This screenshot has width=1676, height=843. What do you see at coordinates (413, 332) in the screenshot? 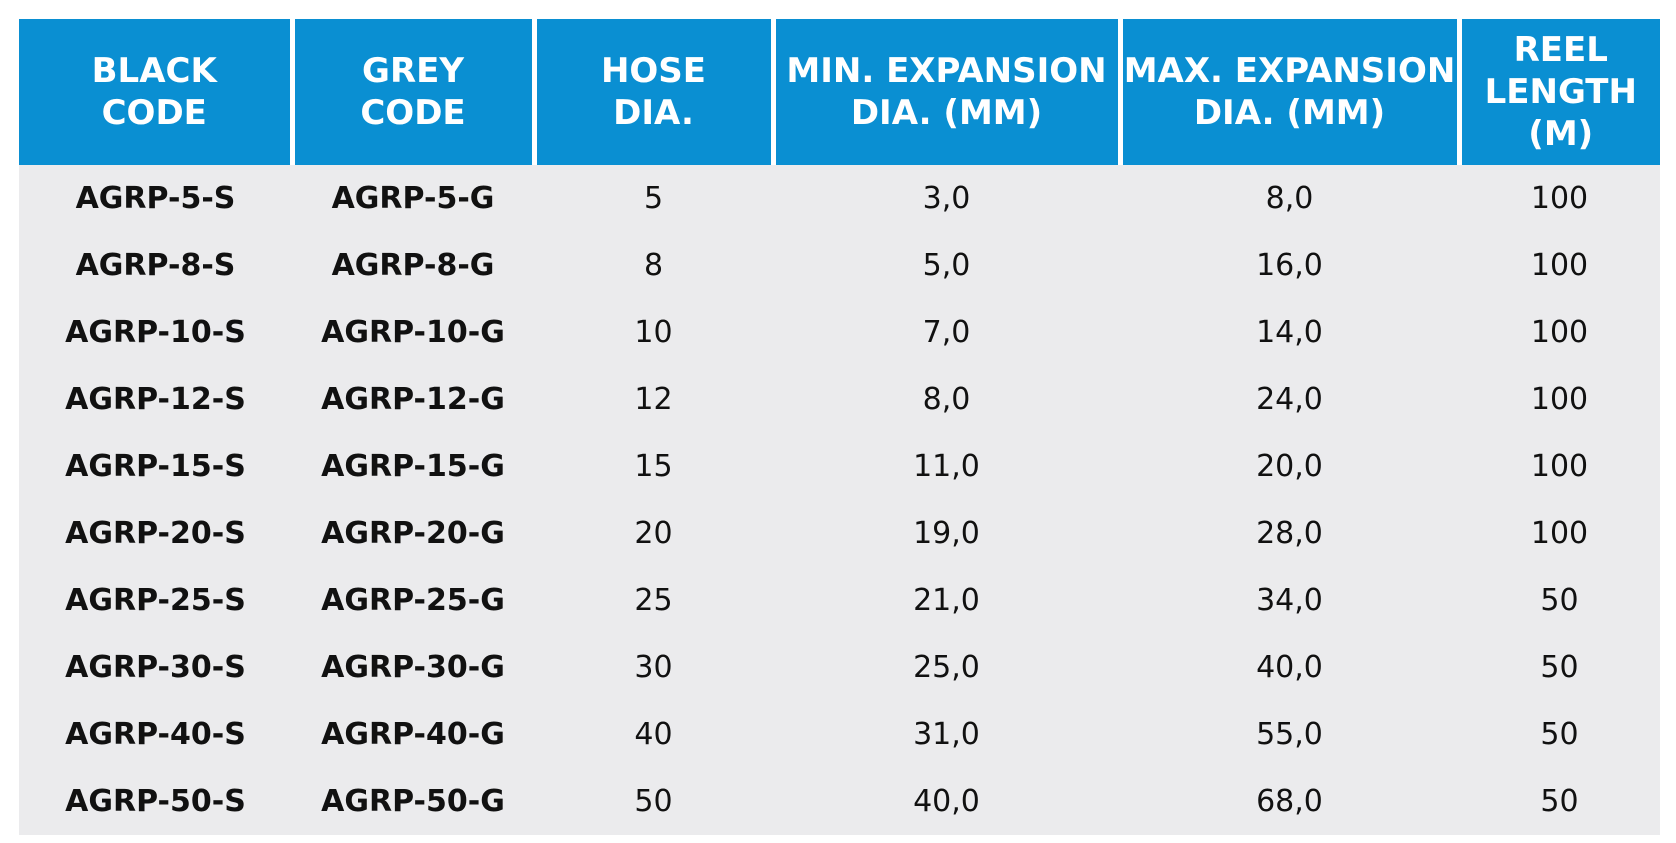
I see `grey-code-cell: AGRP-10-G` at bounding box center [413, 332].